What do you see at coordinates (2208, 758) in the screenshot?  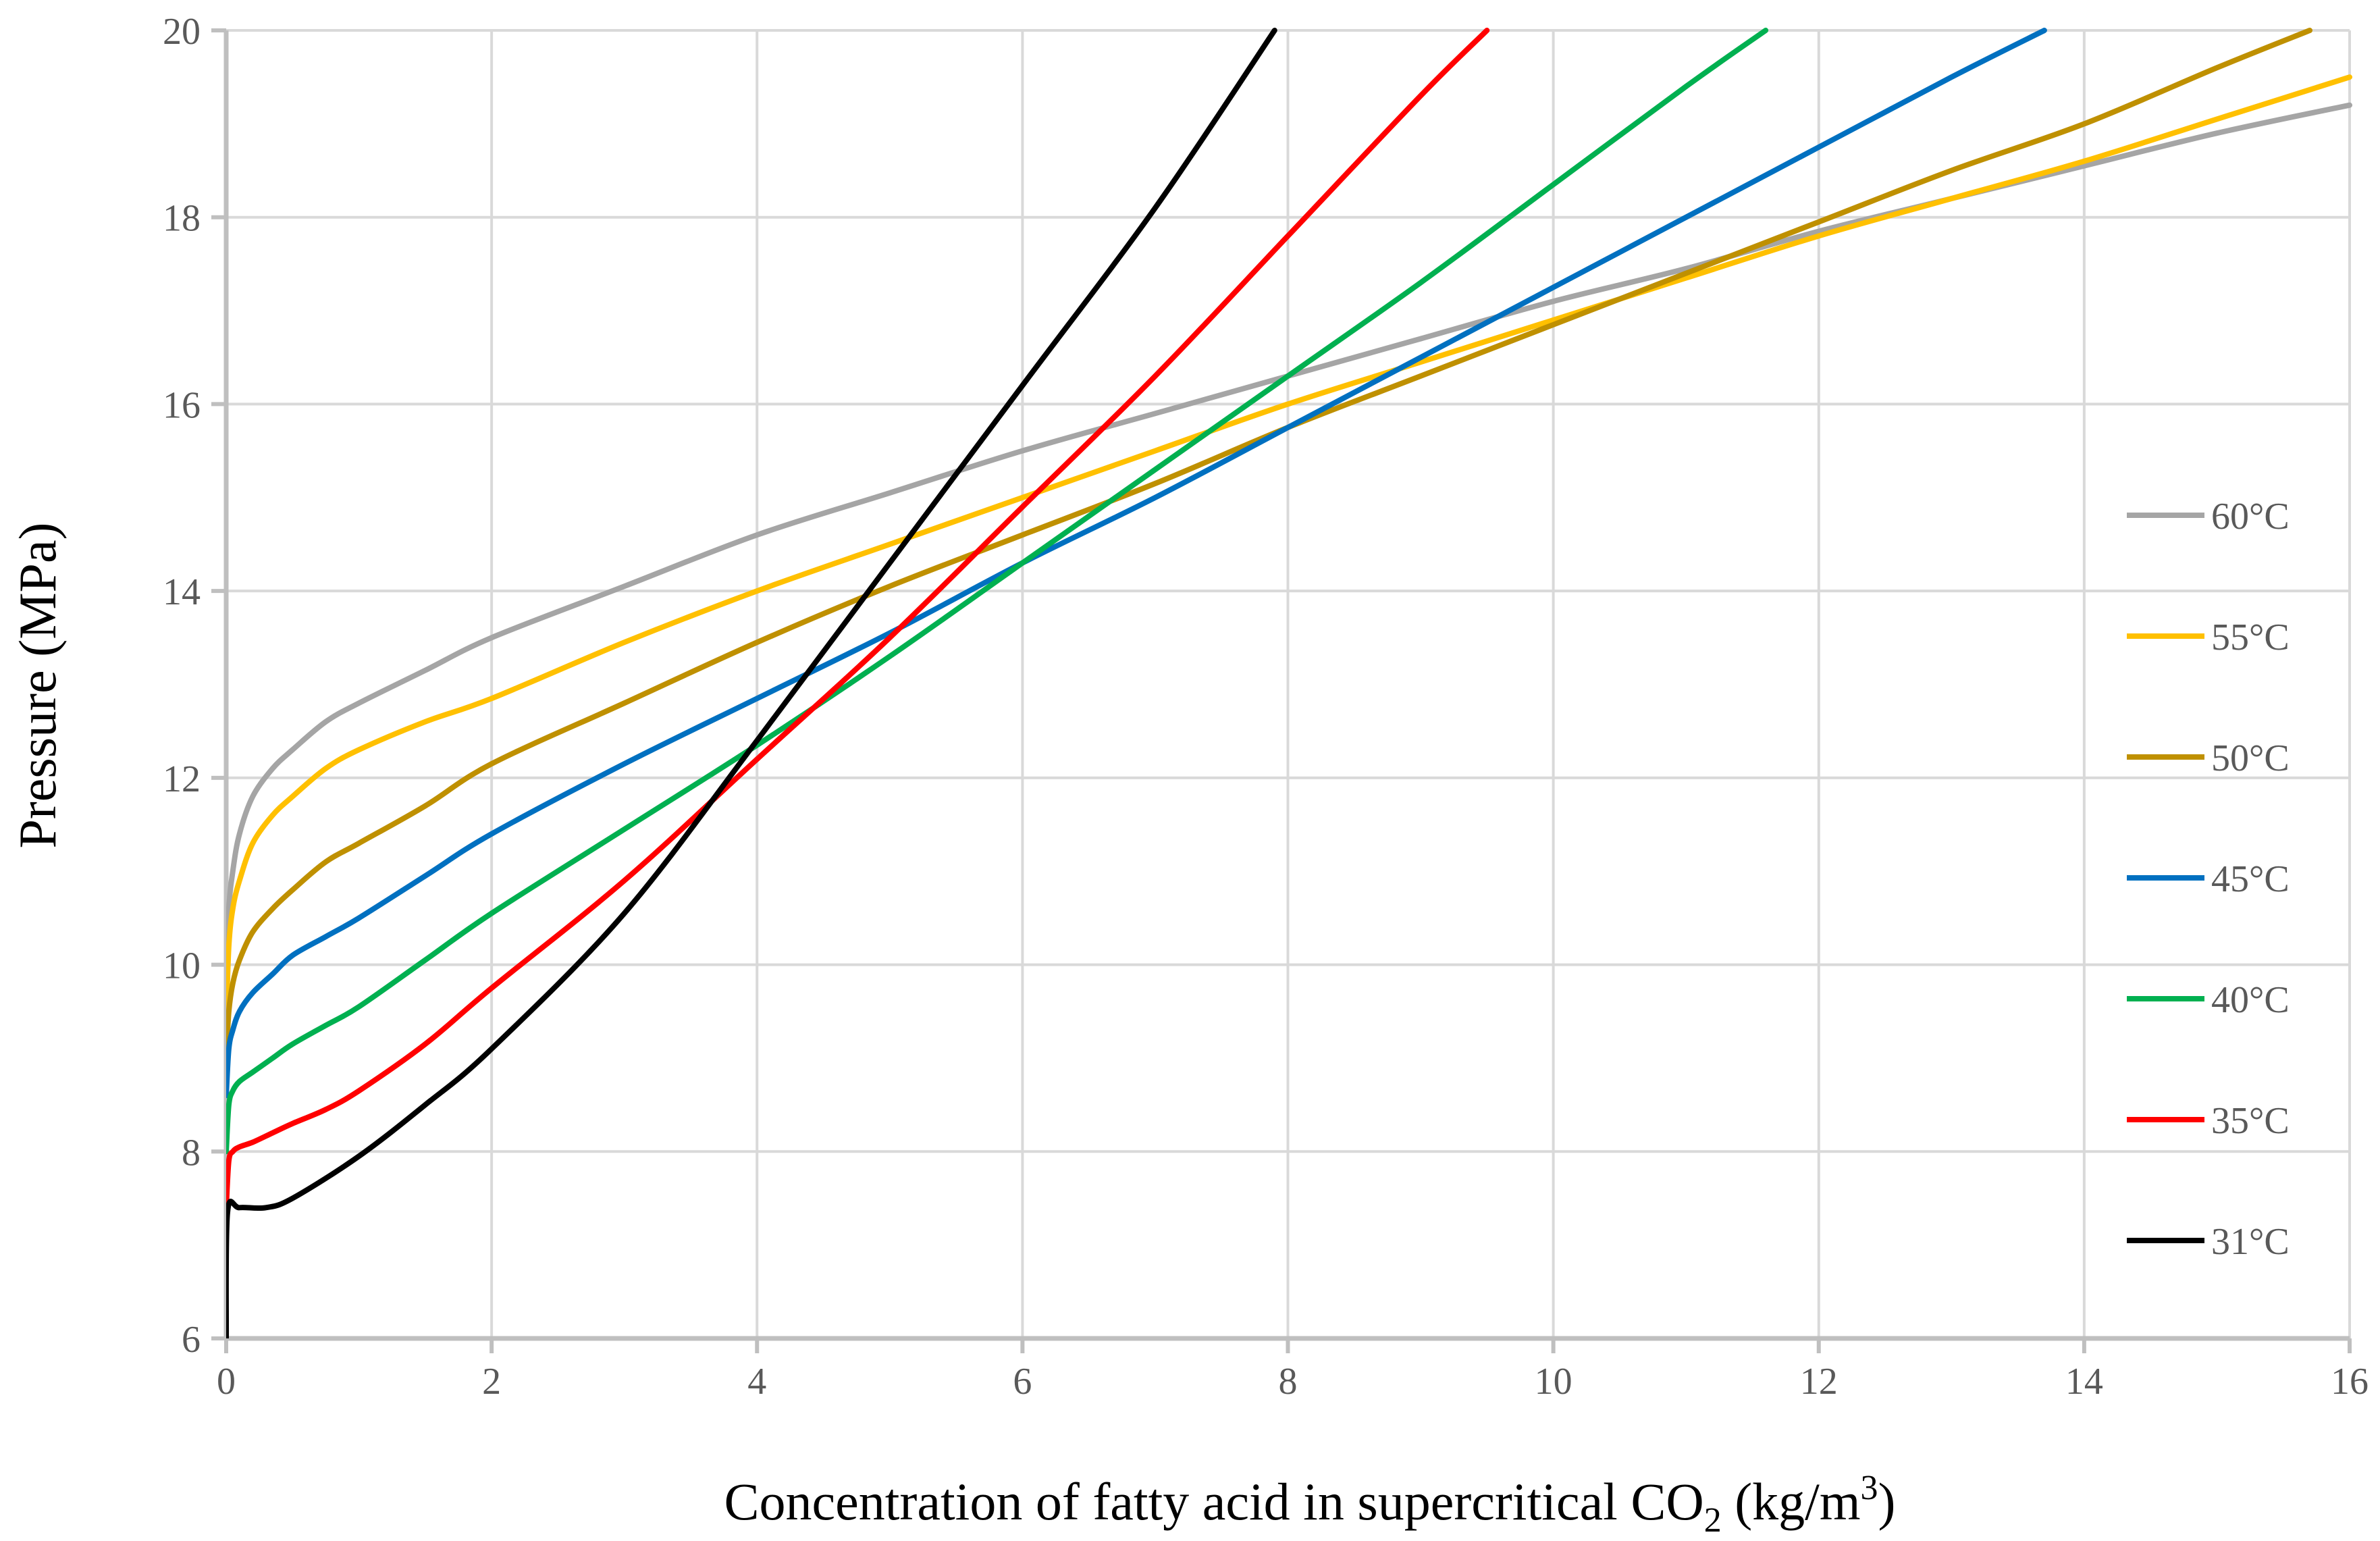 I see `legend-item-50c: 50°C` at bounding box center [2208, 758].